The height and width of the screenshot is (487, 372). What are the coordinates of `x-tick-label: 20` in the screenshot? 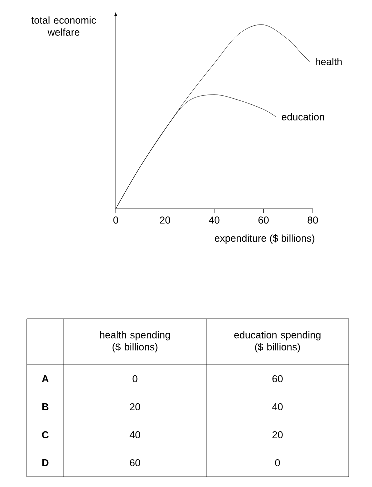 It's located at (165, 220).